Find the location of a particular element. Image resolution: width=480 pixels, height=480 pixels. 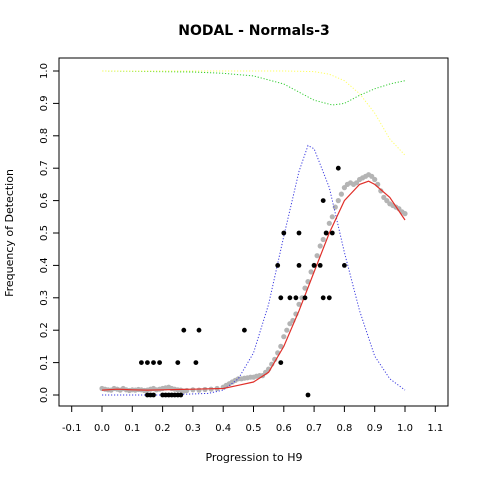

x-tick-label: 0.3 is located at coordinates (193, 428).